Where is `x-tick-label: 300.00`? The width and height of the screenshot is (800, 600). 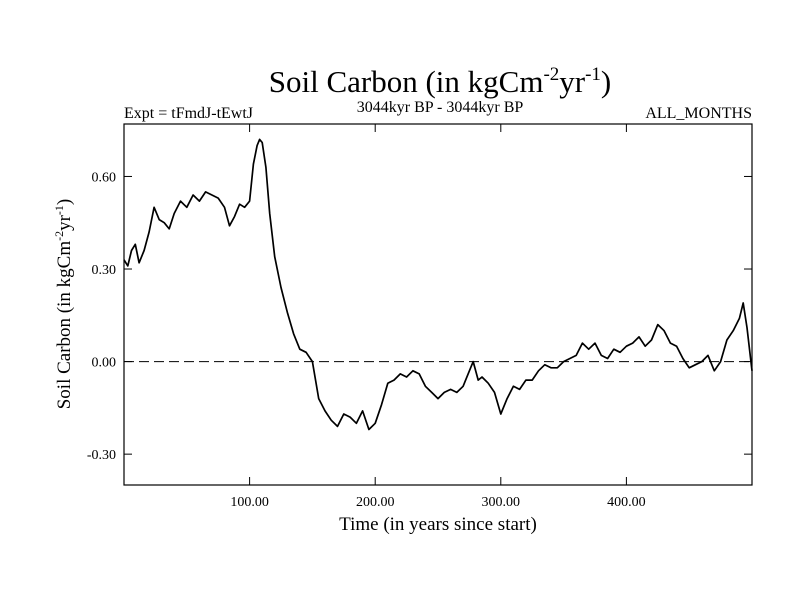
x-tick-label: 300.00 is located at coordinates (501, 502).